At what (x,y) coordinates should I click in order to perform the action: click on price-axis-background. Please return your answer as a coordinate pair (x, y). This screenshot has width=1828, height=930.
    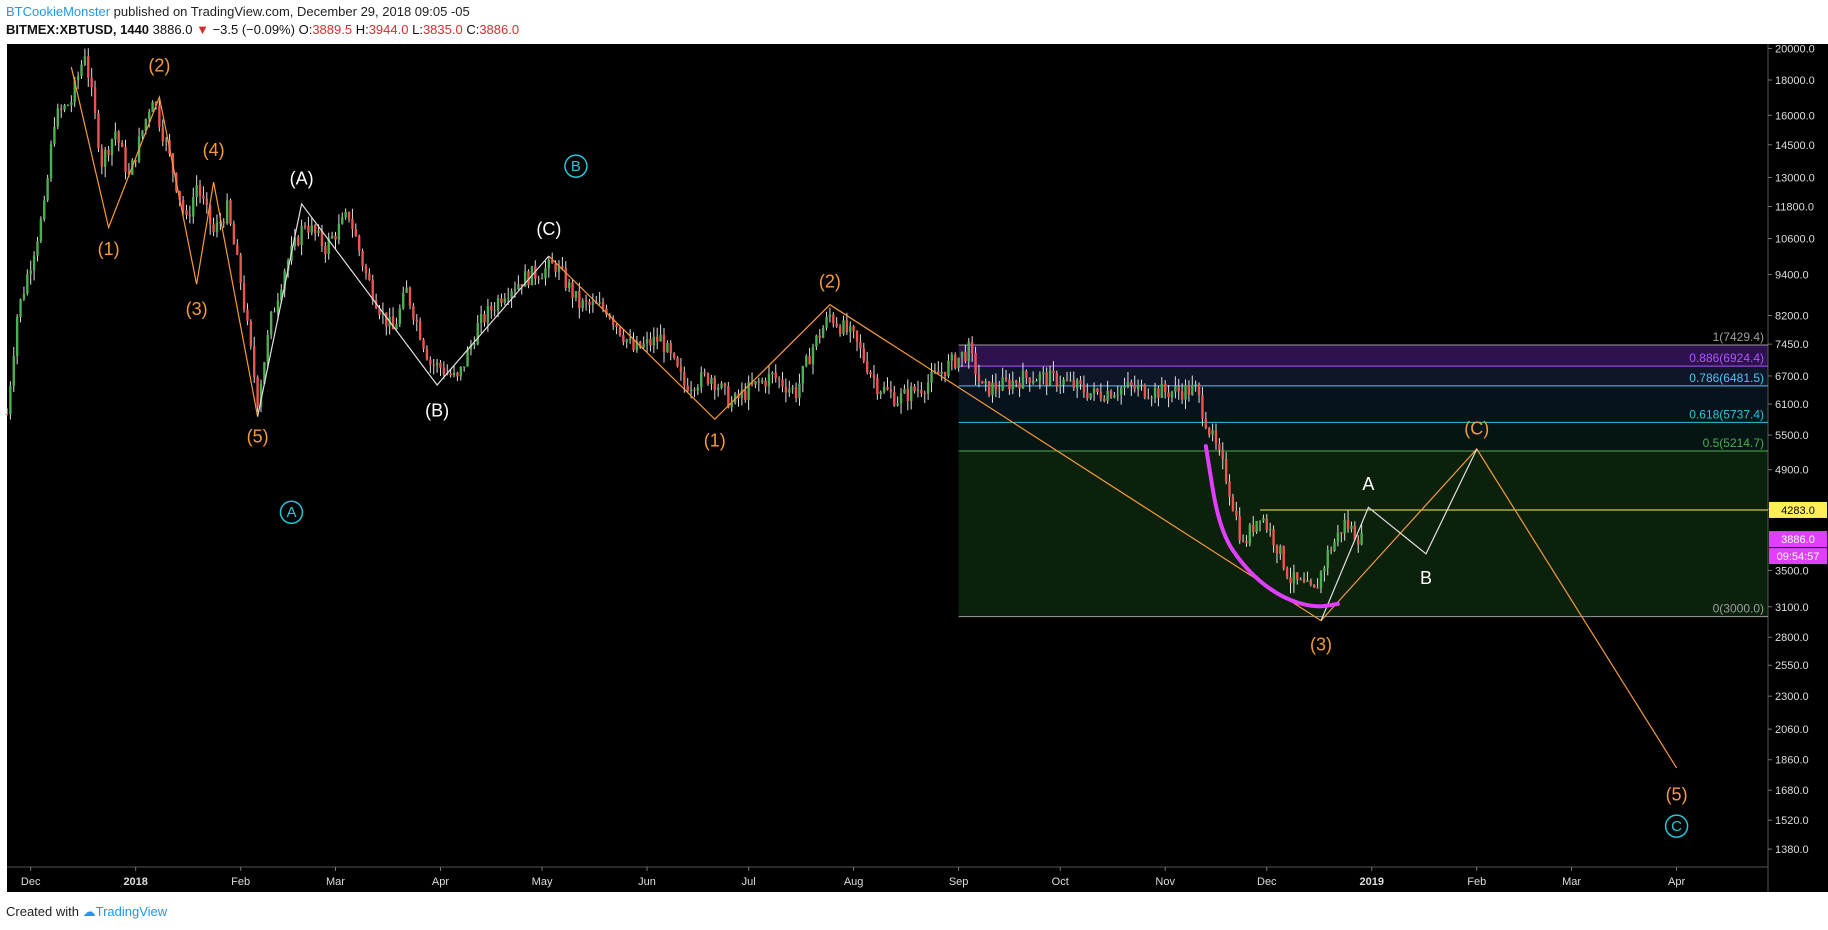
    Looking at the image, I should click on (1798, 455).